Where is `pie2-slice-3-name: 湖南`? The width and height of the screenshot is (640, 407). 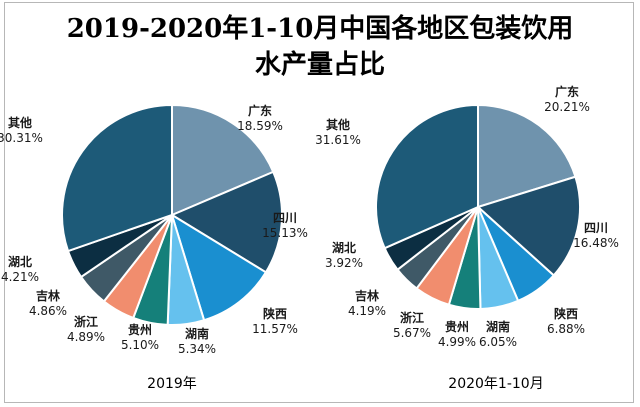
pie2-slice-3-name: 湖南 is located at coordinates (498, 326).